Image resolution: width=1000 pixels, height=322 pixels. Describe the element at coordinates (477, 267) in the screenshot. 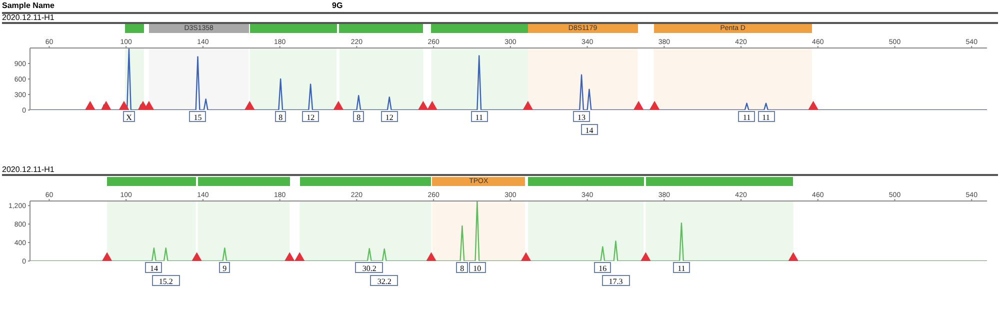

I see `annotation: 10` at that location.